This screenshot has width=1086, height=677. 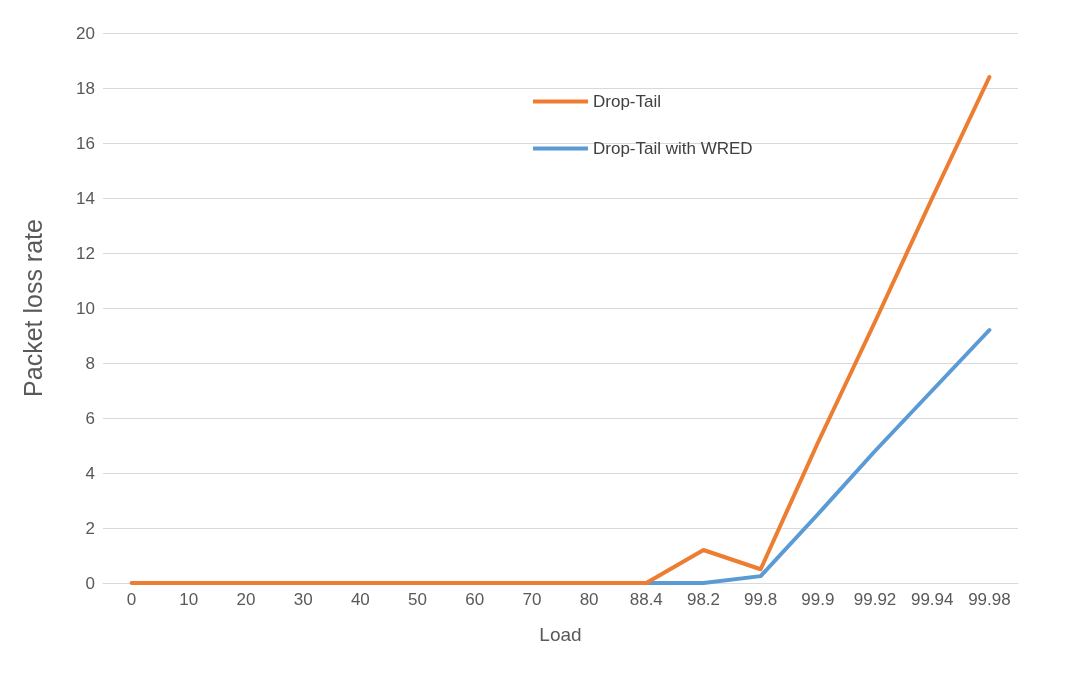 I want to click on y-tick-label: 6, so click(x=90, y=418).